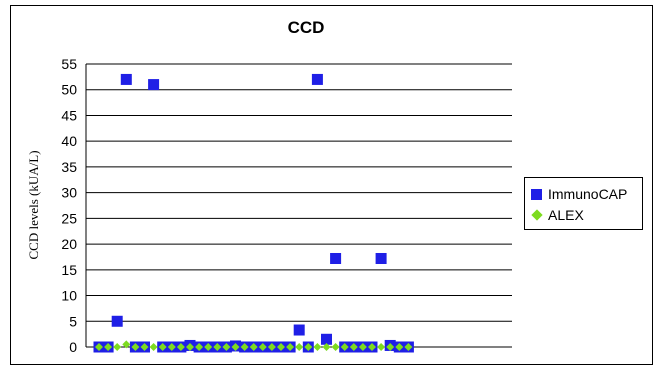 The height and width of the screenshot is (369, 664). I want to click on legend: ImmunoCAP ALEX, so click(583, 203).